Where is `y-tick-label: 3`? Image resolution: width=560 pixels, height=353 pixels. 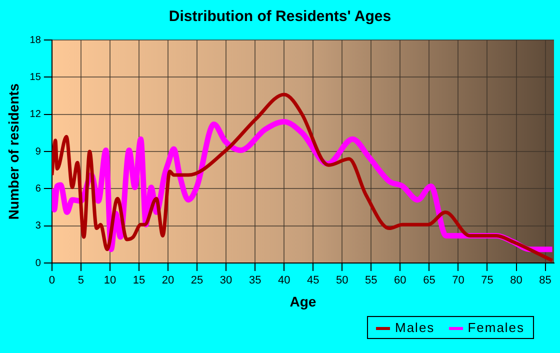 y-tick-label: 3 is located at coordinates (38, 226).